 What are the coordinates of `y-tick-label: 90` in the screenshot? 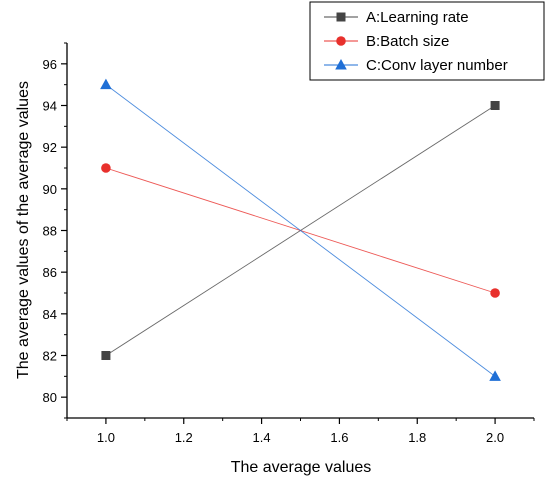 It's located at (50, 189).